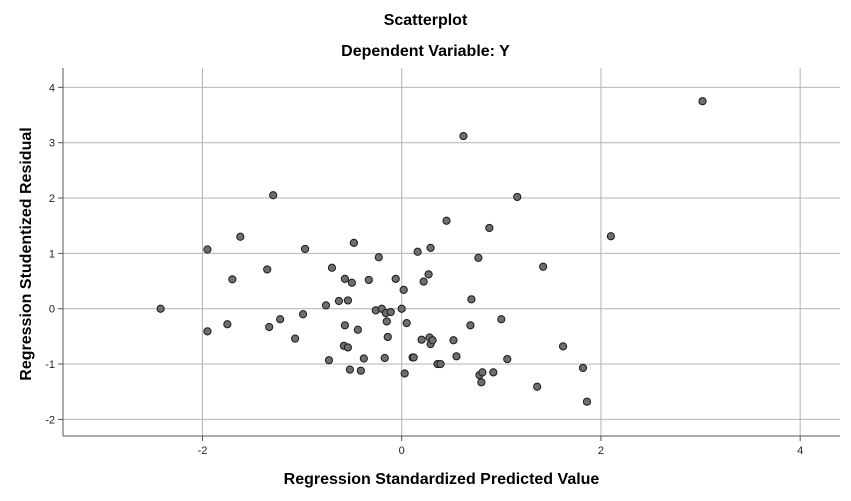  What do you see at coordinates (425, 51) in the screenshot?
I see `chart-subtitle: Dependent Variable: Y` at bounding box center [425, 51].